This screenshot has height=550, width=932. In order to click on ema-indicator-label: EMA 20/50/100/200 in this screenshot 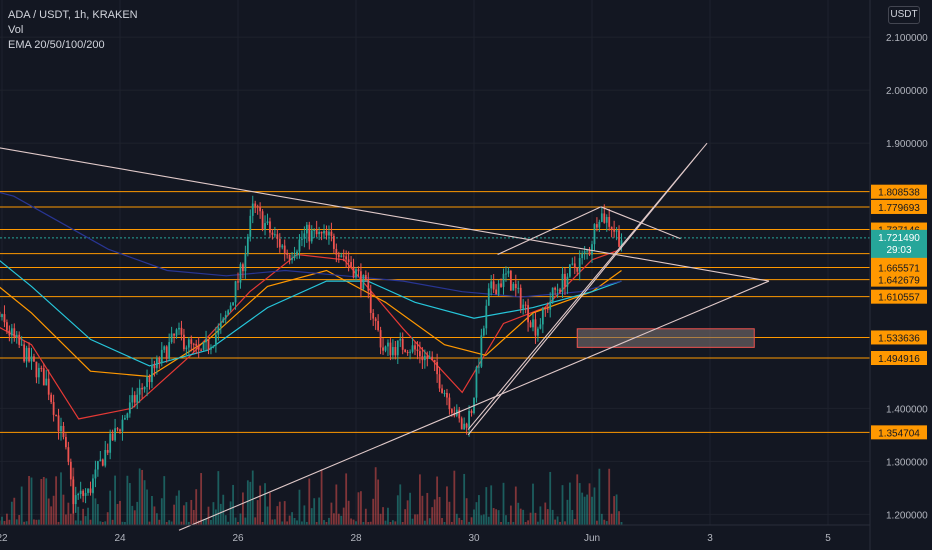, I will do `click(56, 45)`.